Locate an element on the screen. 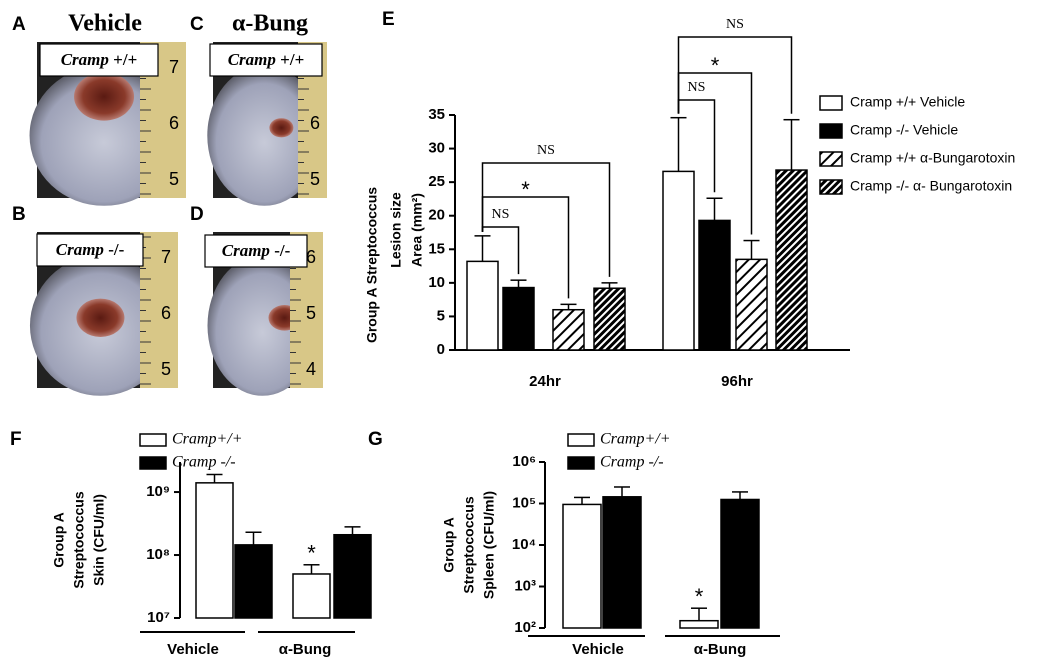 The image size is (1050, 672). y-tick-label: 25 is located at coordinates (436, 181).